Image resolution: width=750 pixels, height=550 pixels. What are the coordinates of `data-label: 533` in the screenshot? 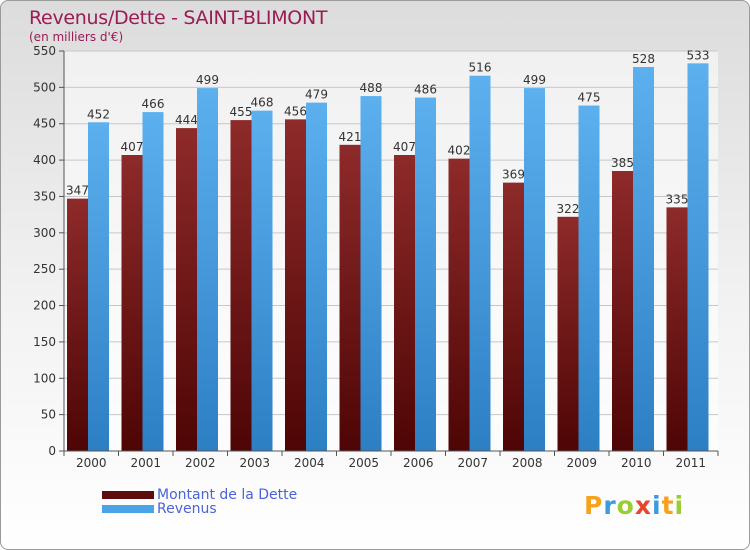 It's located at (698, 55).